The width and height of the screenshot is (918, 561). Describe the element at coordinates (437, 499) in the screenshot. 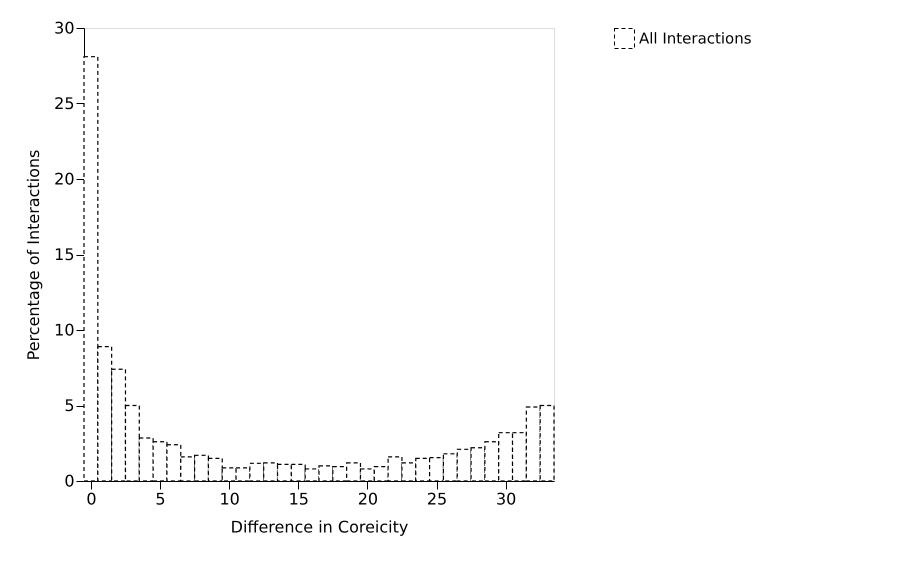

I see `x-tick-label: 25` at that location.